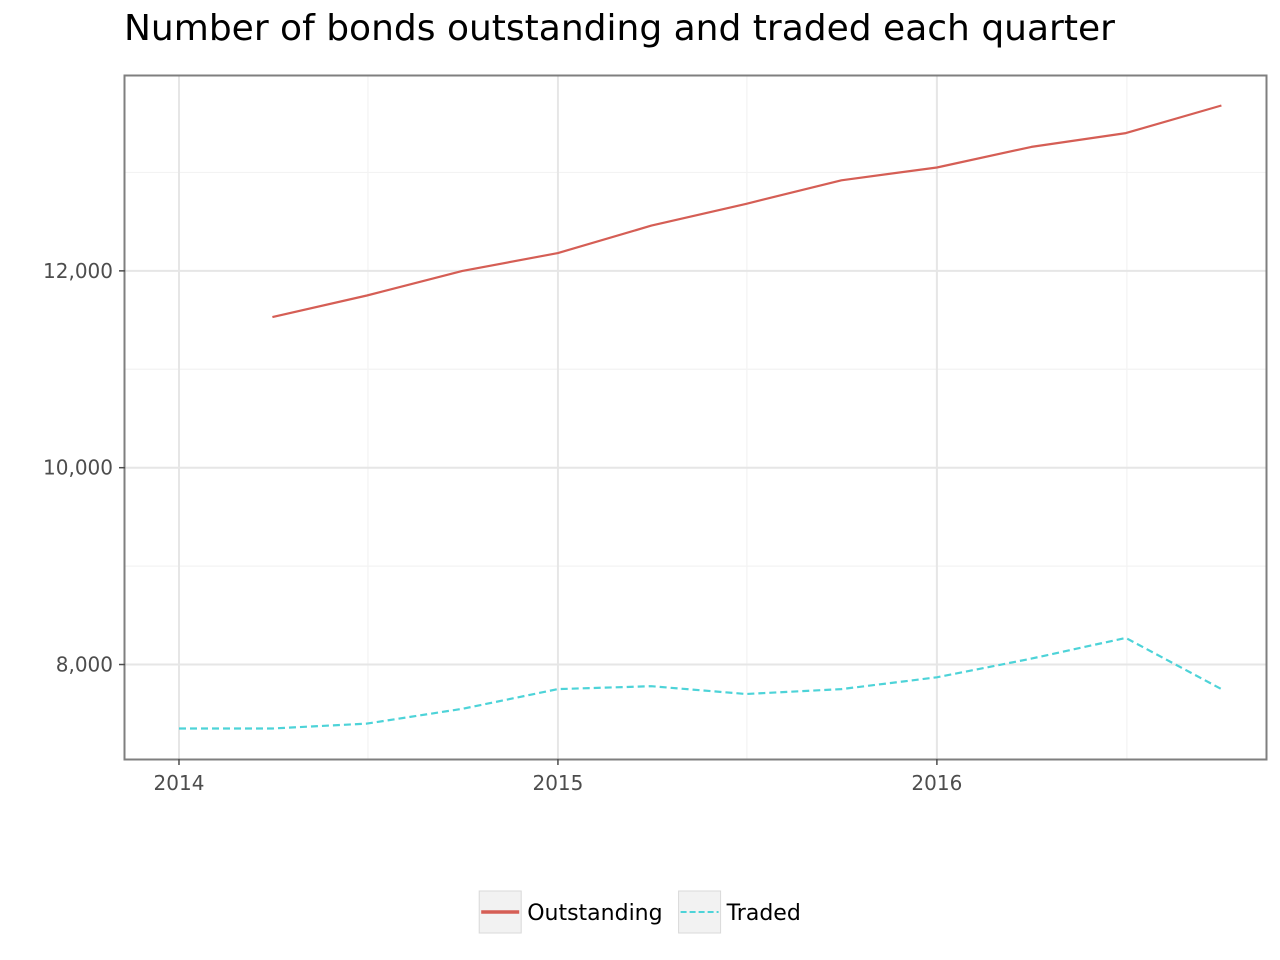 This screenshot has width=1280, height=960. I want to click on legend: Outstanding Traded, so click(639, 912).